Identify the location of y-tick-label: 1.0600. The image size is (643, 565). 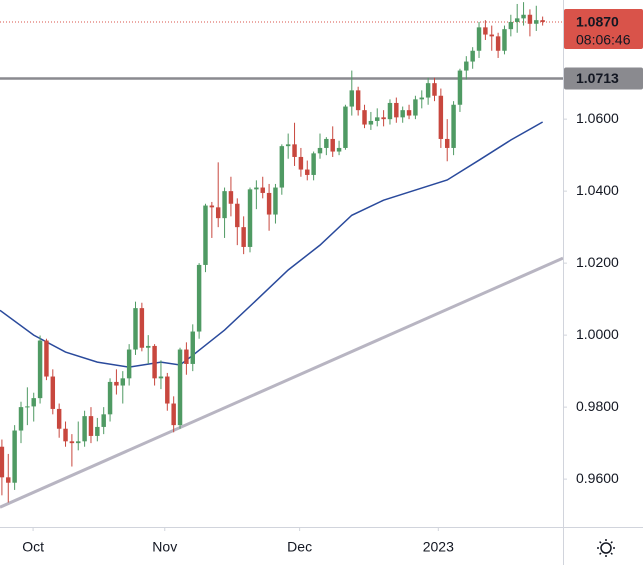
(597, 118).